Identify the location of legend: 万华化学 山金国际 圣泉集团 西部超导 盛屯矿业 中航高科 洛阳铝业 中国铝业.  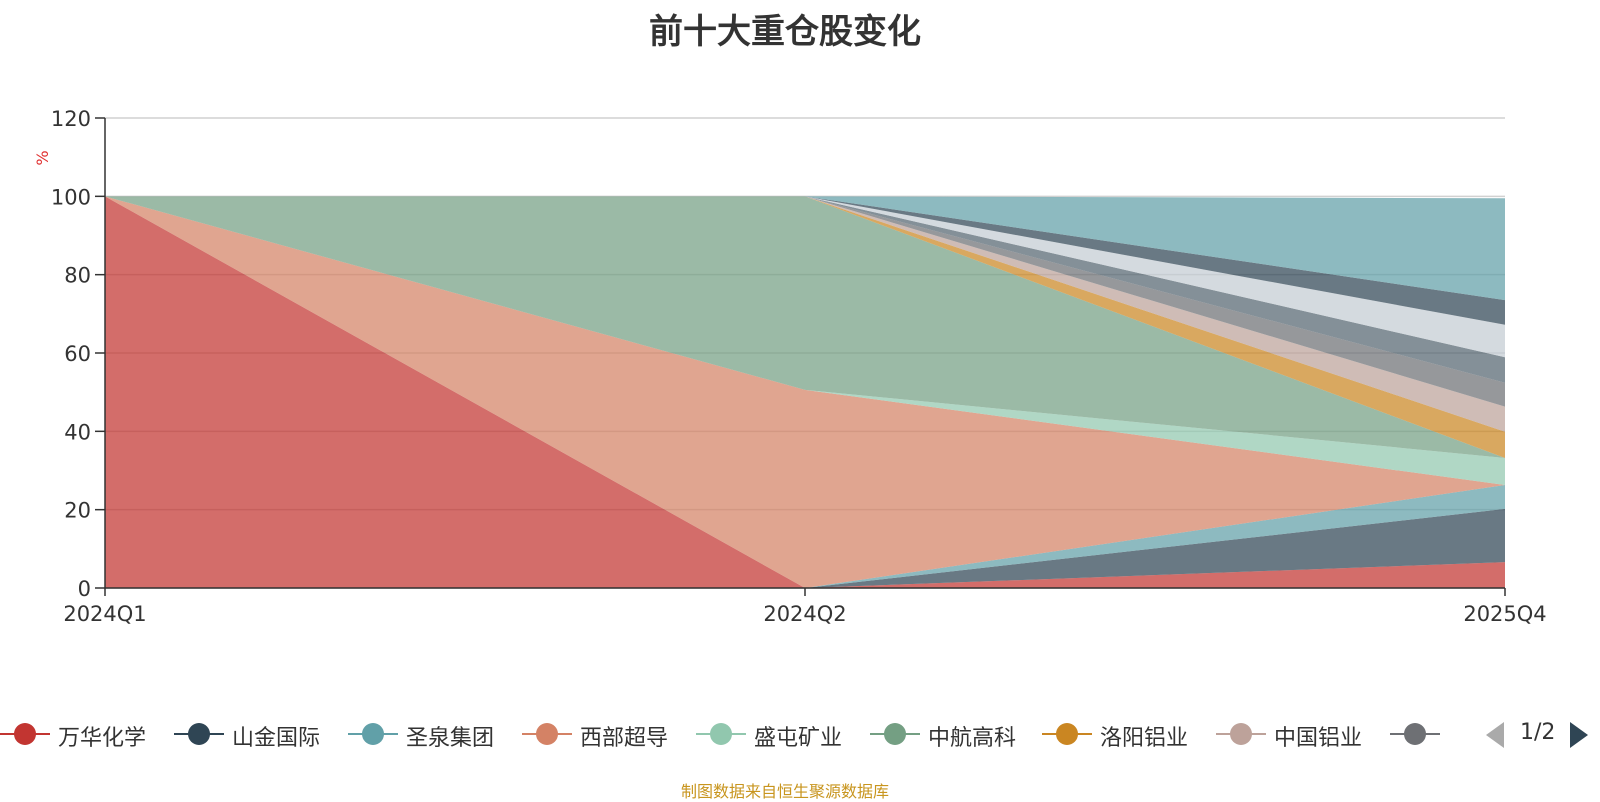
(740, 734).